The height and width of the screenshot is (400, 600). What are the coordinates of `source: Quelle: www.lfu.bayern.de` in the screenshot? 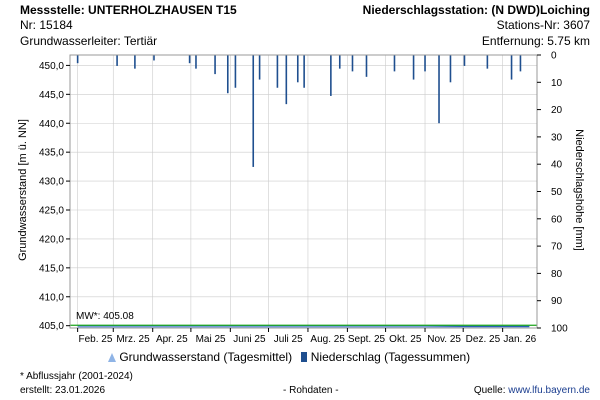 It's located at (532, 390).